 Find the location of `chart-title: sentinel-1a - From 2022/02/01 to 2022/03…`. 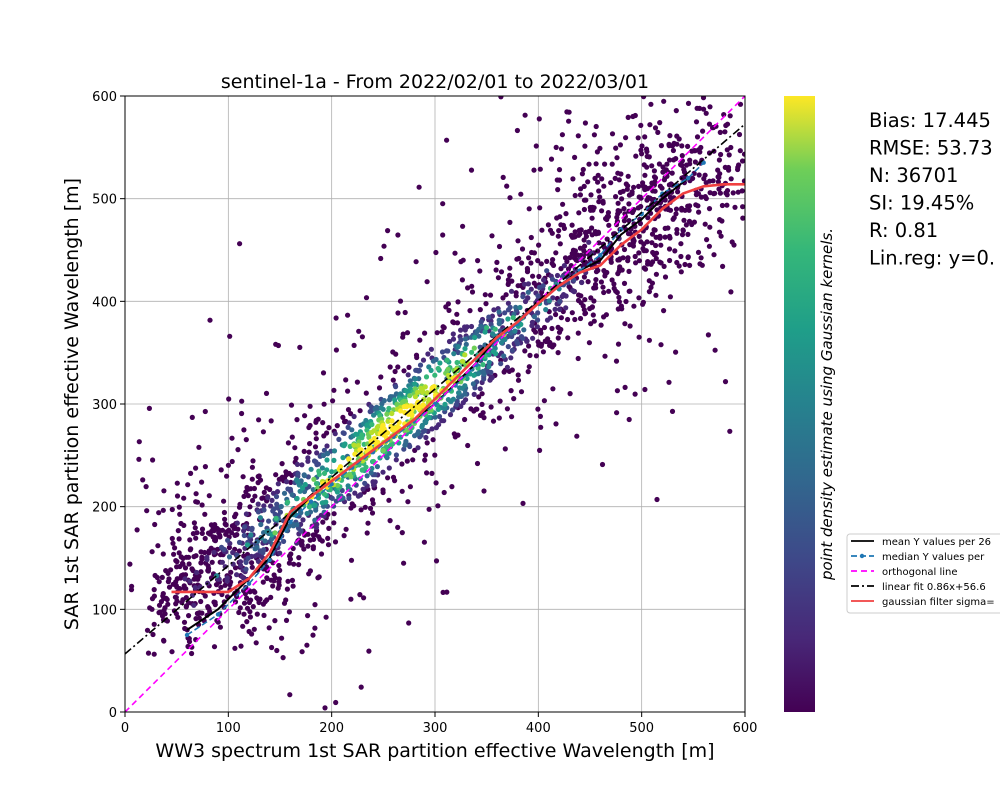

chart-title: sentinel-1a - From 2022/02/01 to 2022/03… is located at coordinates (435, 82).